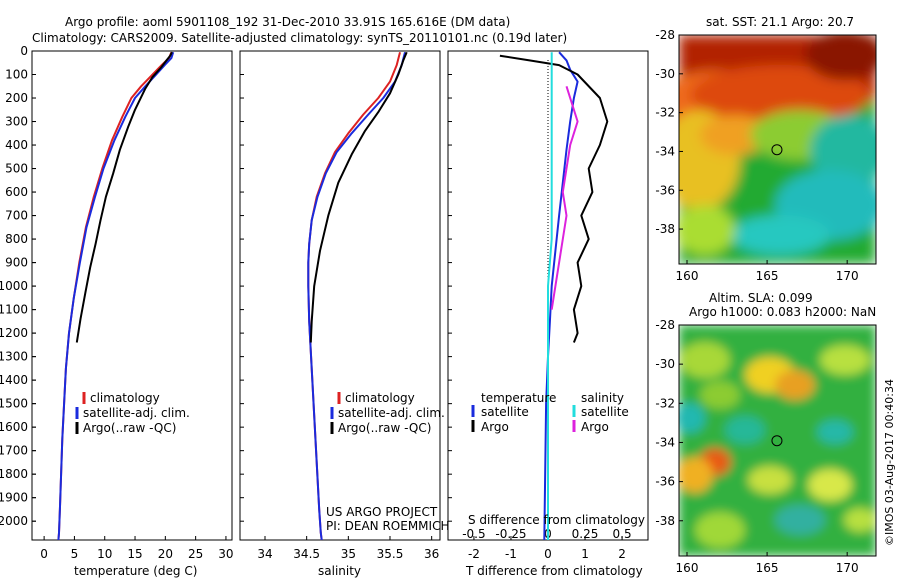  Describe the element at coordinates (510, 534) in the screenshot. I see `s-diff-tick-label: -0.25` at that location.